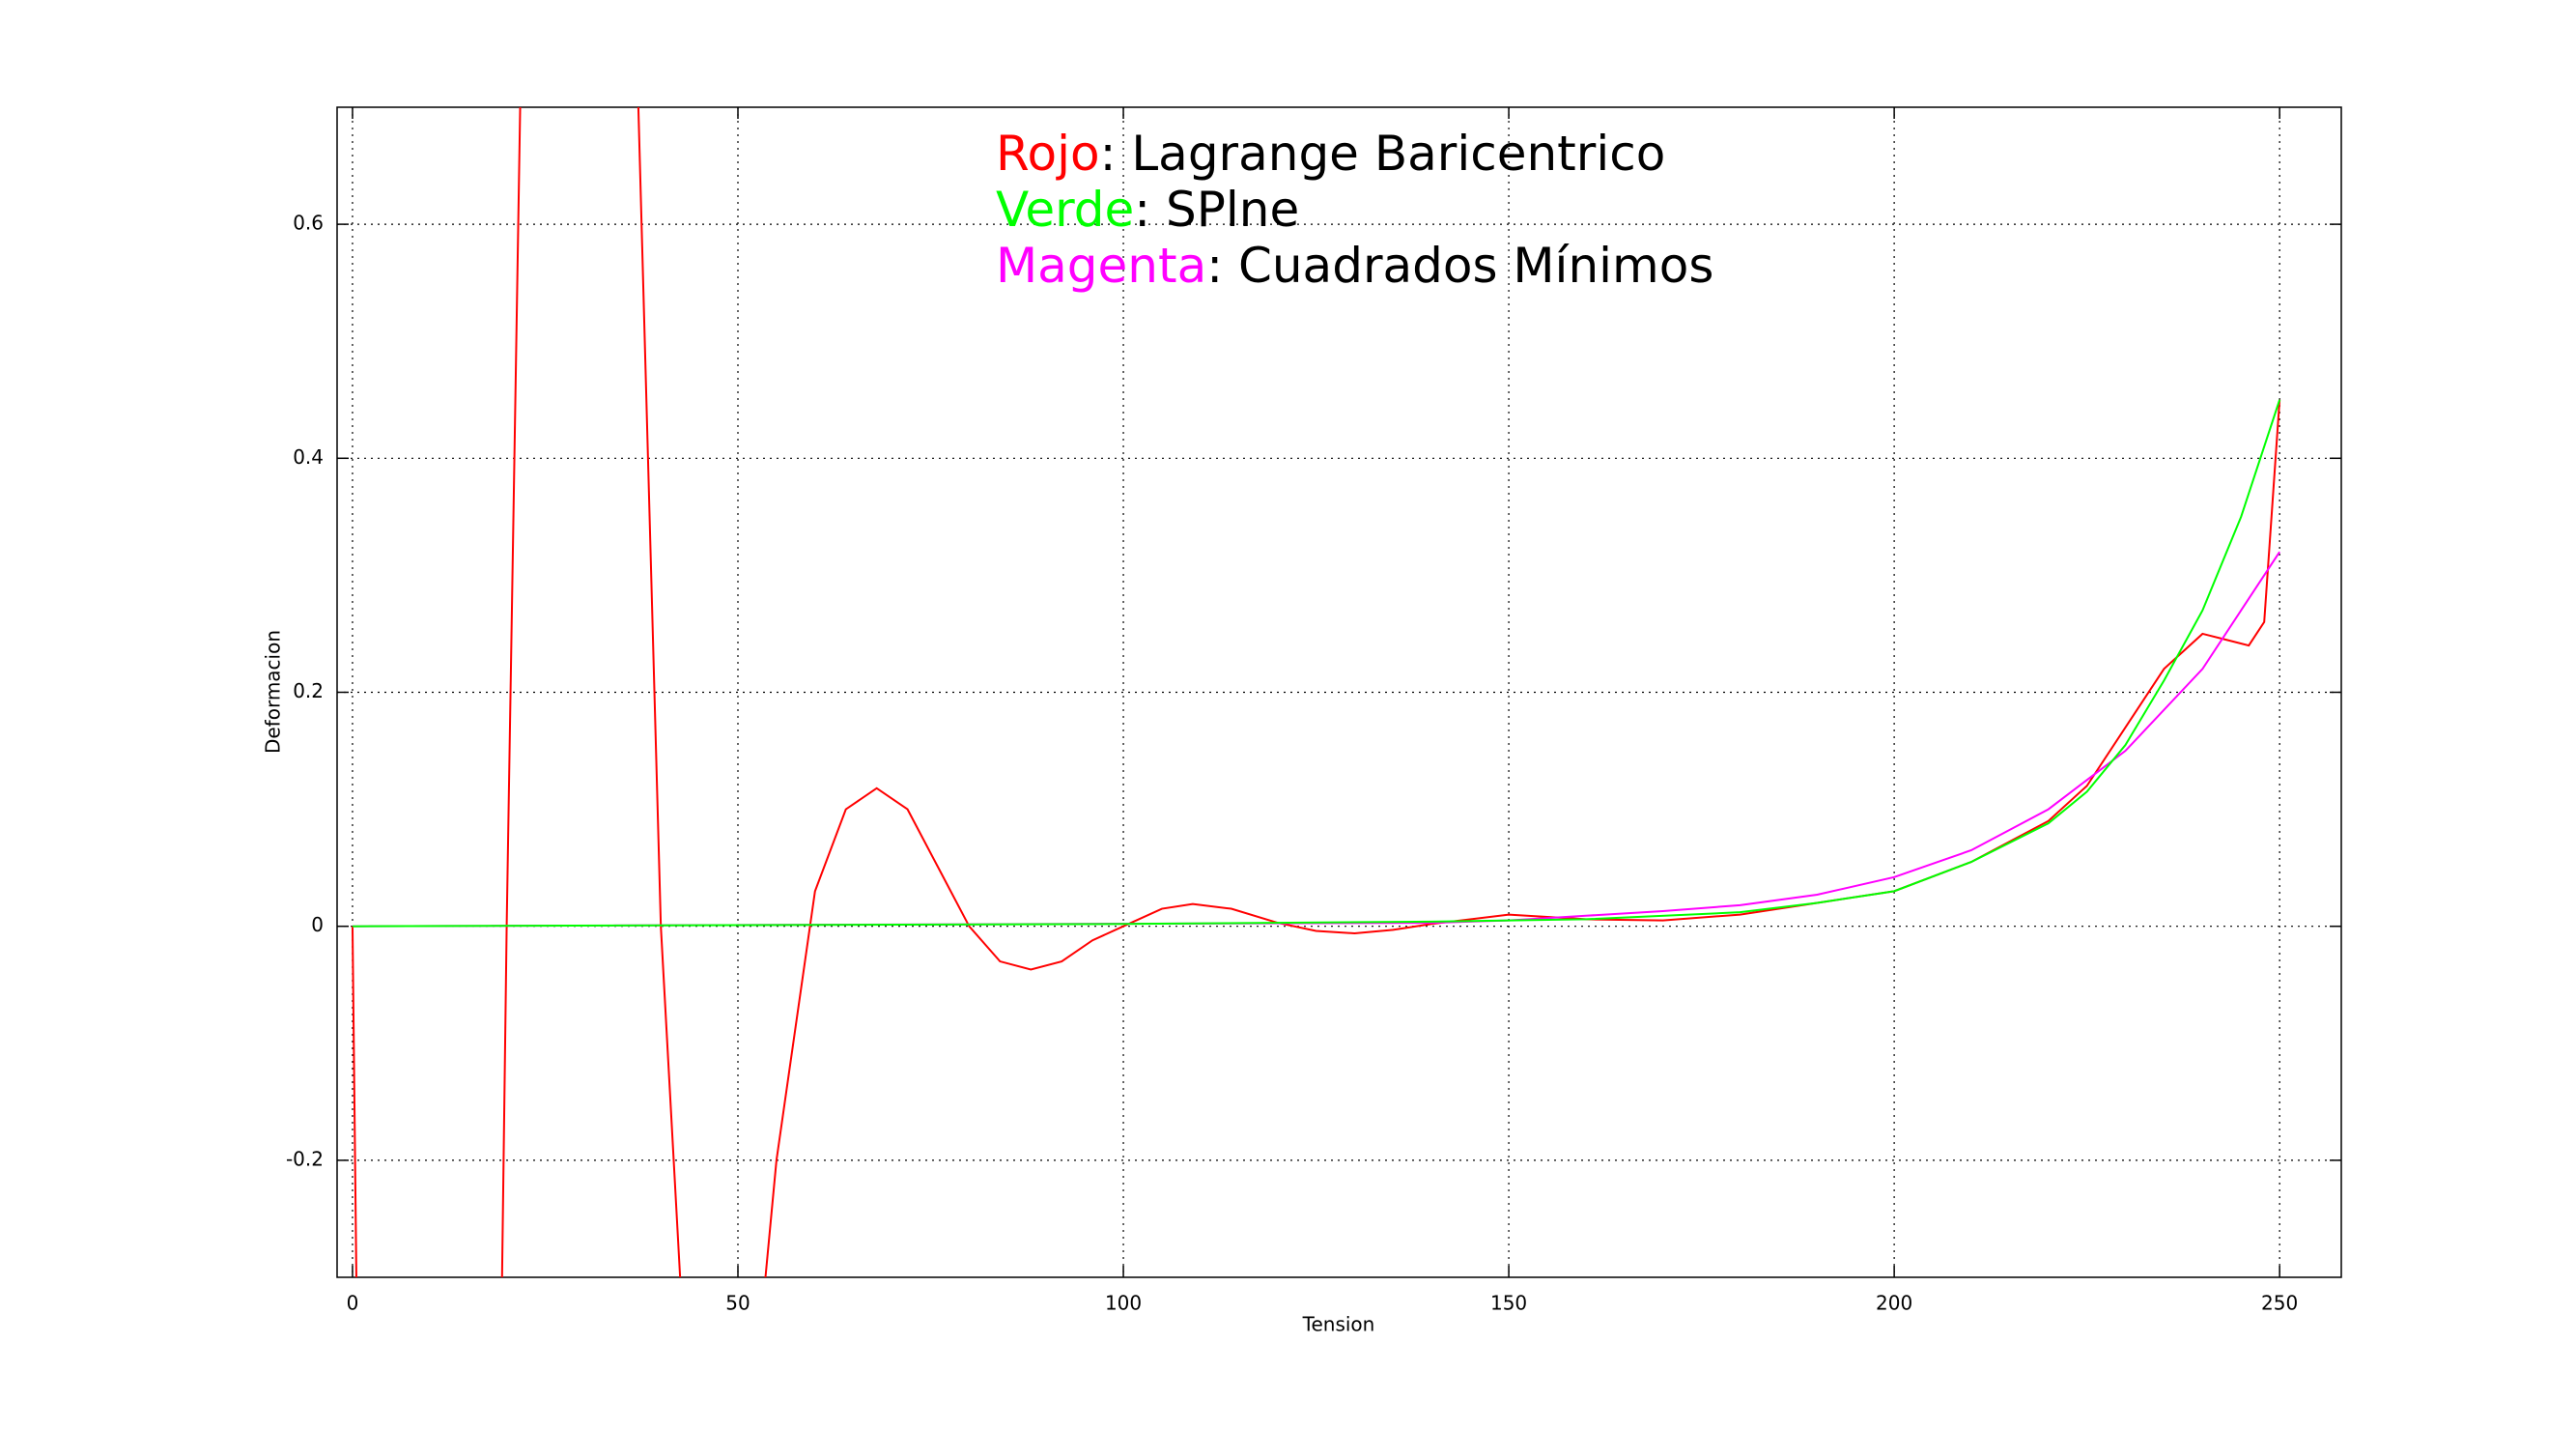  I want to click on legend-name: Magenta, so click(1101, 266).